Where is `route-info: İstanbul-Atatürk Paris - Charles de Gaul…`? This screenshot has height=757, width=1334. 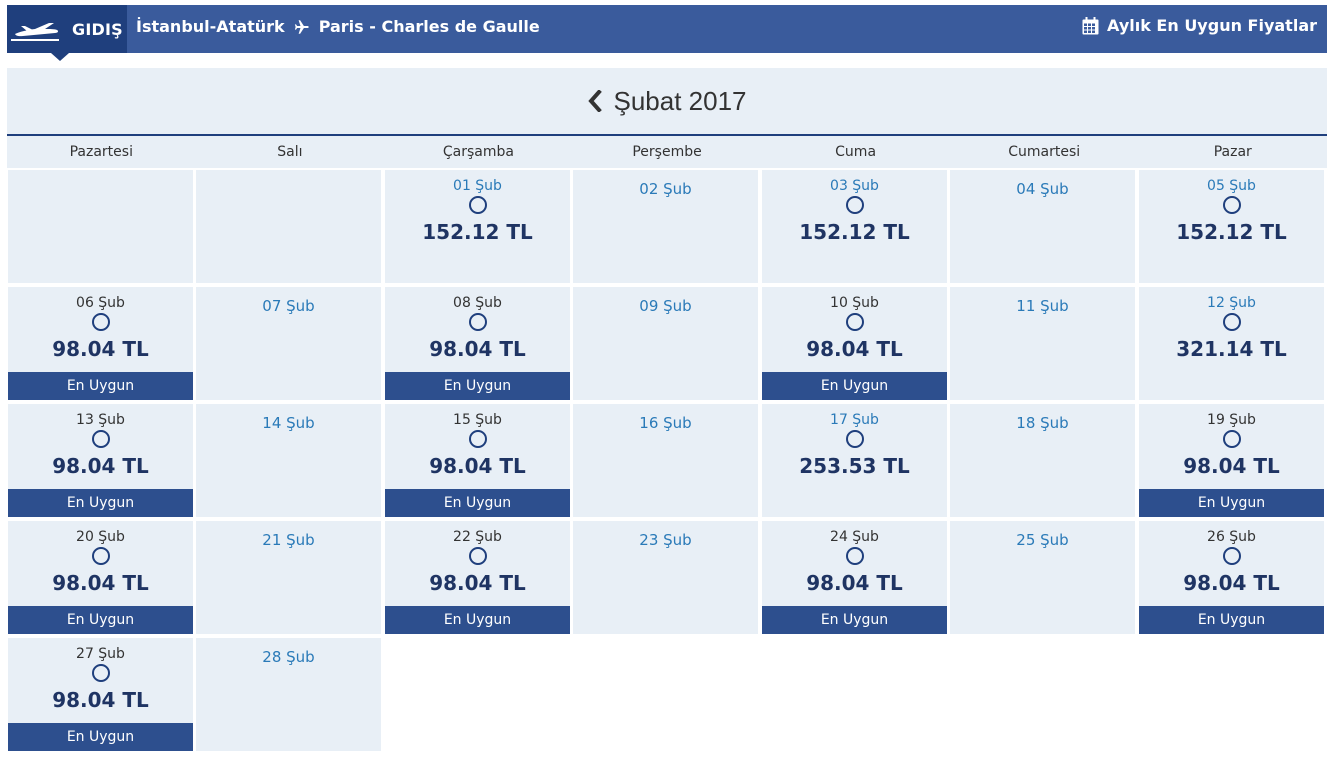
route-info: İstanbul-Atatürk Paris - Charles de Gaul… is located at coordinates (338, 26).